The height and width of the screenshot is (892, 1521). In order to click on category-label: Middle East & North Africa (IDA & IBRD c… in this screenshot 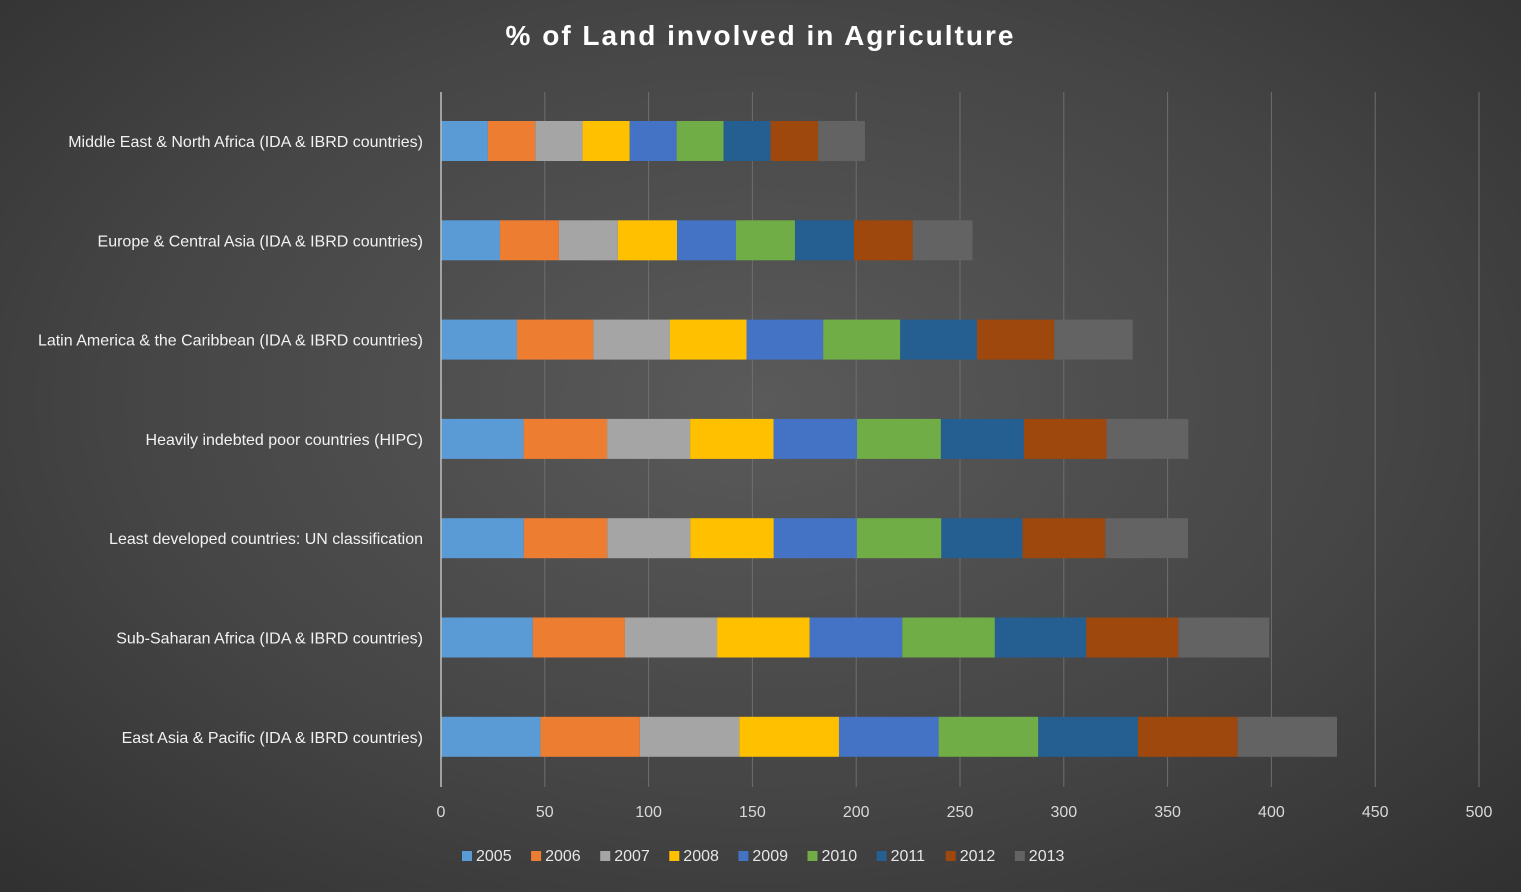, I will do `click(245, 142)`.